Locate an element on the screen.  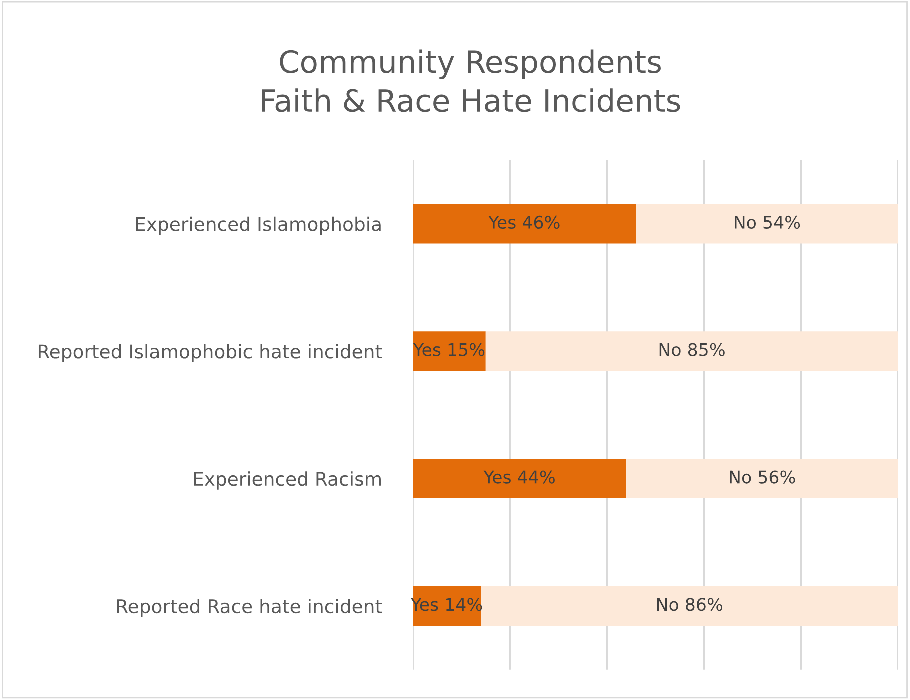
y-tick-label: Experienced Racism is located at coordinates (287, 481).